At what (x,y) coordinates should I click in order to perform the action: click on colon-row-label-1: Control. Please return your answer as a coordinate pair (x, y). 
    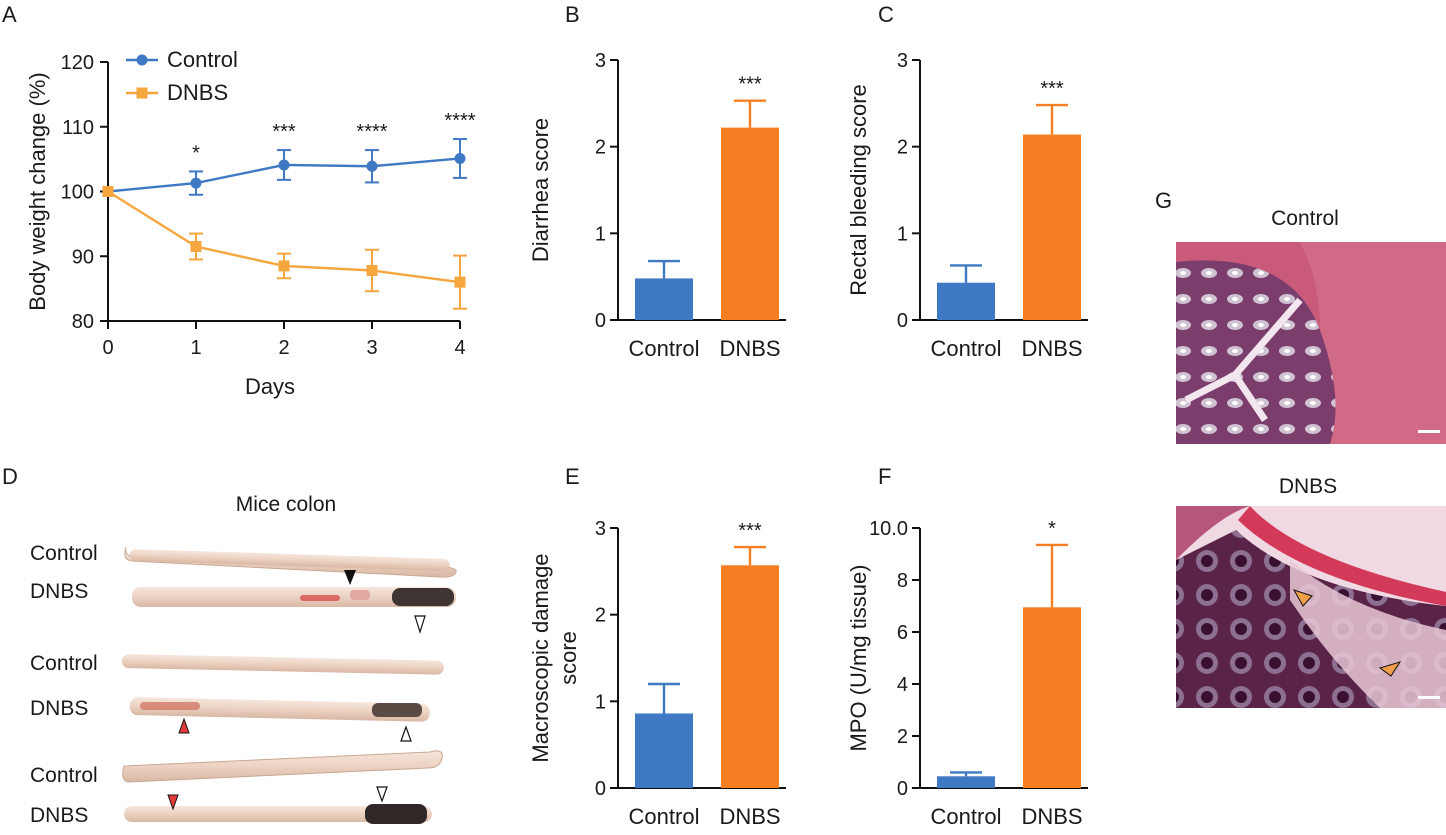
    Looking at the image, I should click on (64, 553).